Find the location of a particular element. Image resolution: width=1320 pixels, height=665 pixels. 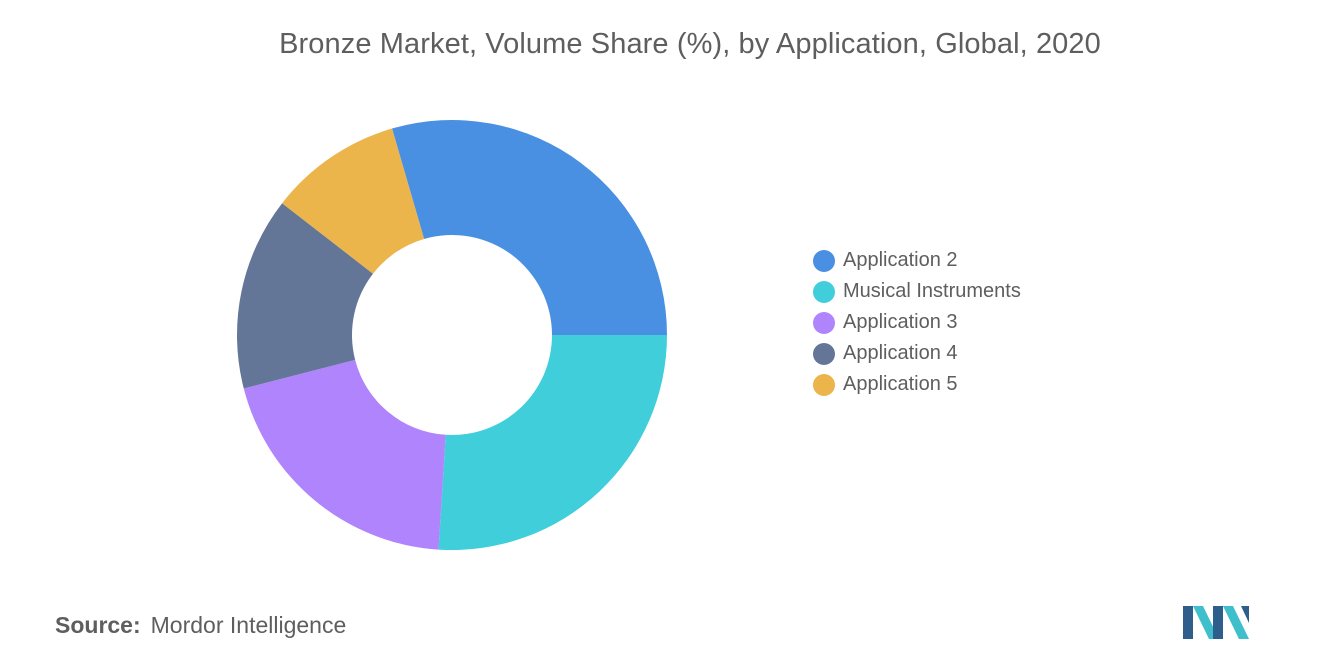

legend-label: Application 5 is located at coordinates (900, 384).